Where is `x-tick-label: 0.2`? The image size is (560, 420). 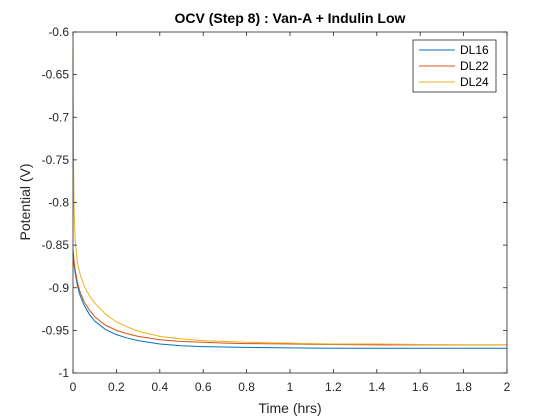
x-tick-label: 0.2 is located at coordinates (116, 387).